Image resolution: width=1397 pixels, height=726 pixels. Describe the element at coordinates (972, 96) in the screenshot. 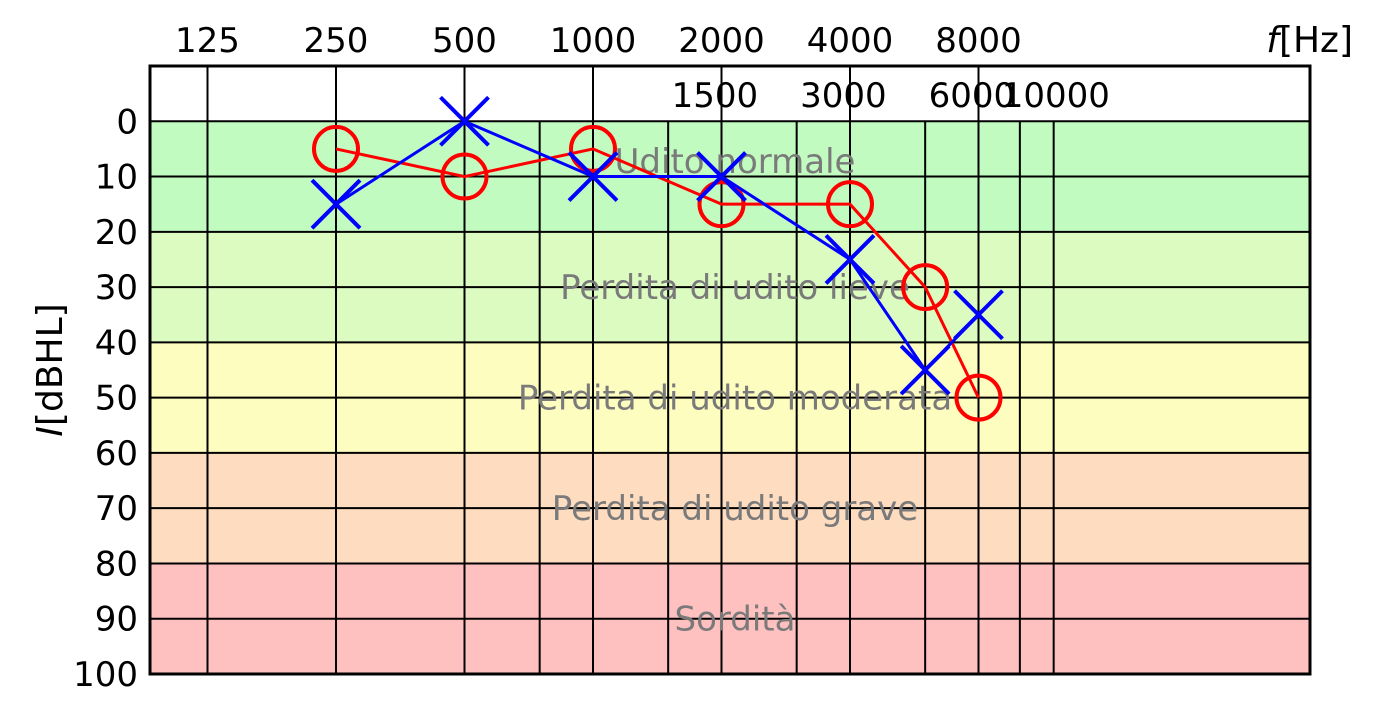

I see `x-tick-label: 6000` at that location.